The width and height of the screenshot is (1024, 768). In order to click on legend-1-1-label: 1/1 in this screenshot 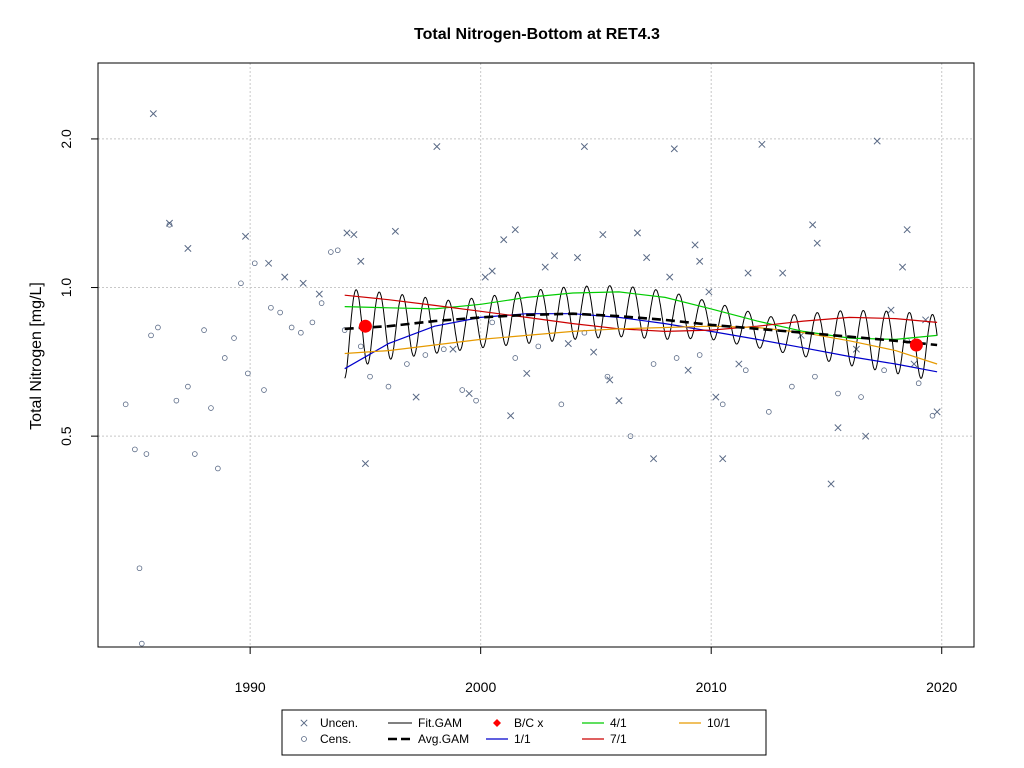, I will do `click(522, 739)`.